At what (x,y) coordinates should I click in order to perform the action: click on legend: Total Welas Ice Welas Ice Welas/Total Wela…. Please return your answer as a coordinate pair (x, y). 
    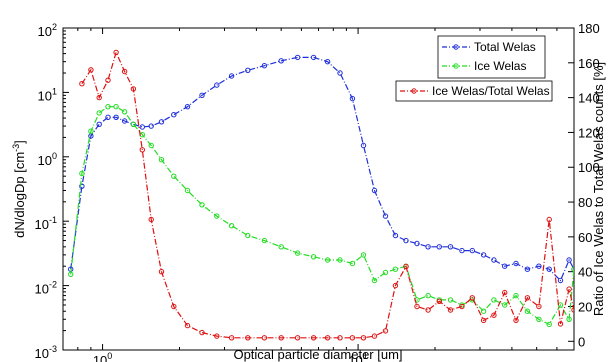
    Looking at the image, I should click on (474, 68).